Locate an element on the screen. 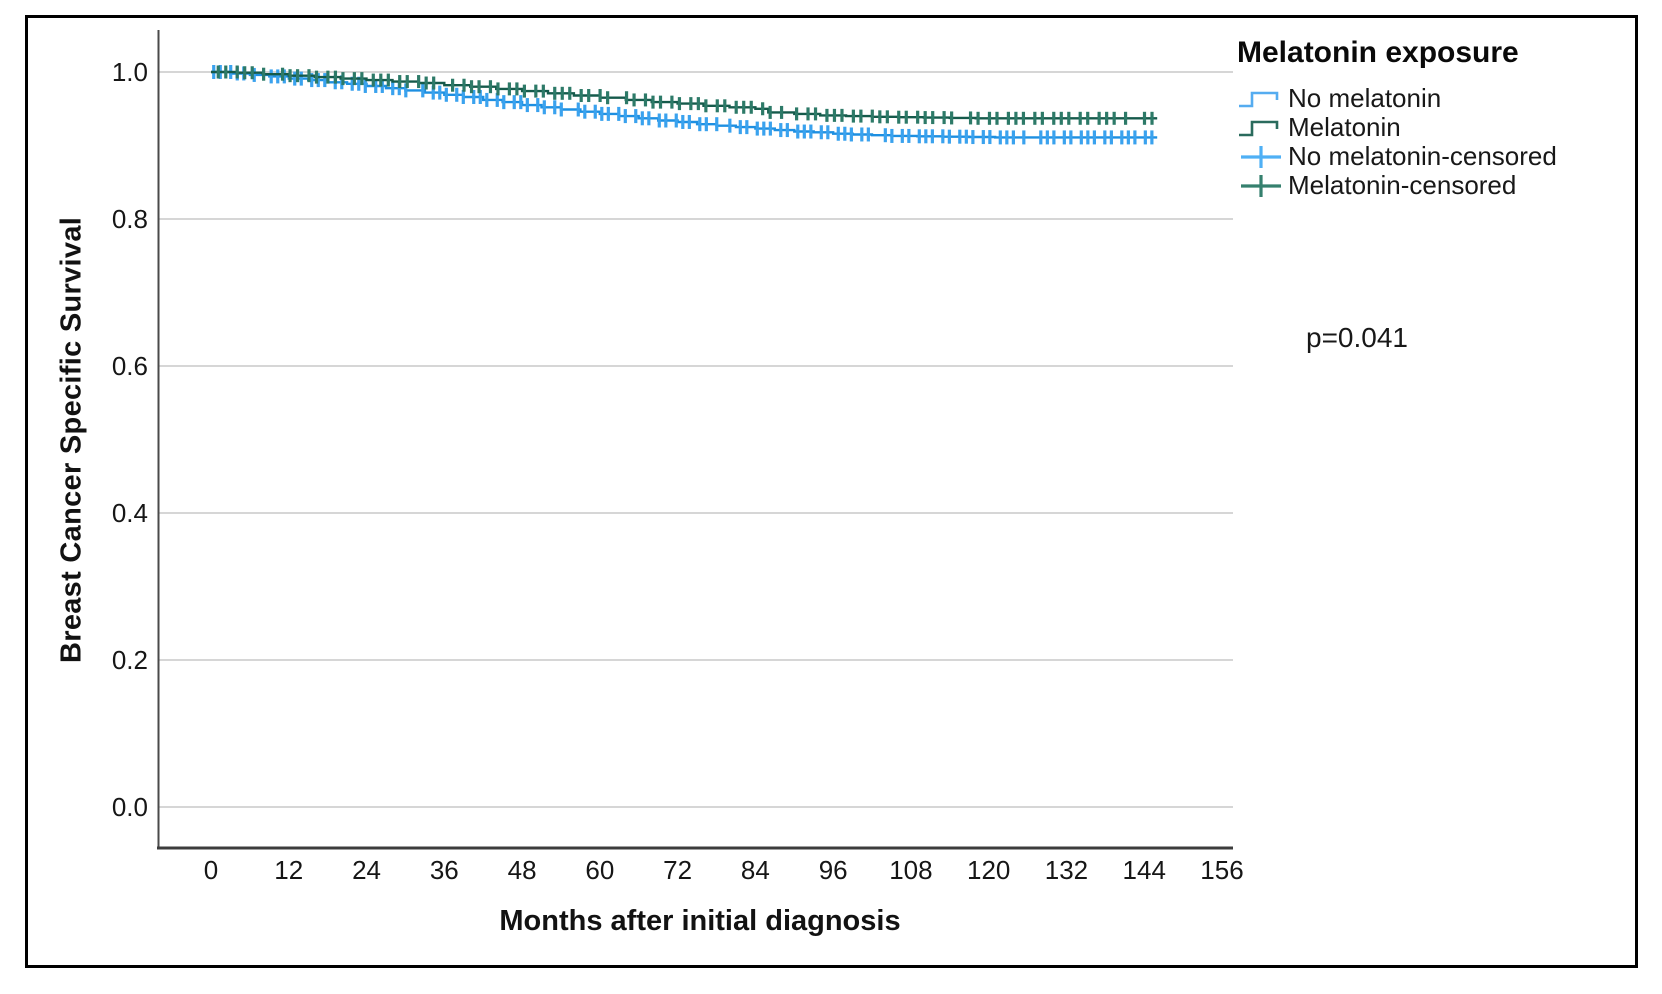 The width and height of the screenshot is (1662, 994). svg-text: 0.4 is located at coordinates (130, 513).